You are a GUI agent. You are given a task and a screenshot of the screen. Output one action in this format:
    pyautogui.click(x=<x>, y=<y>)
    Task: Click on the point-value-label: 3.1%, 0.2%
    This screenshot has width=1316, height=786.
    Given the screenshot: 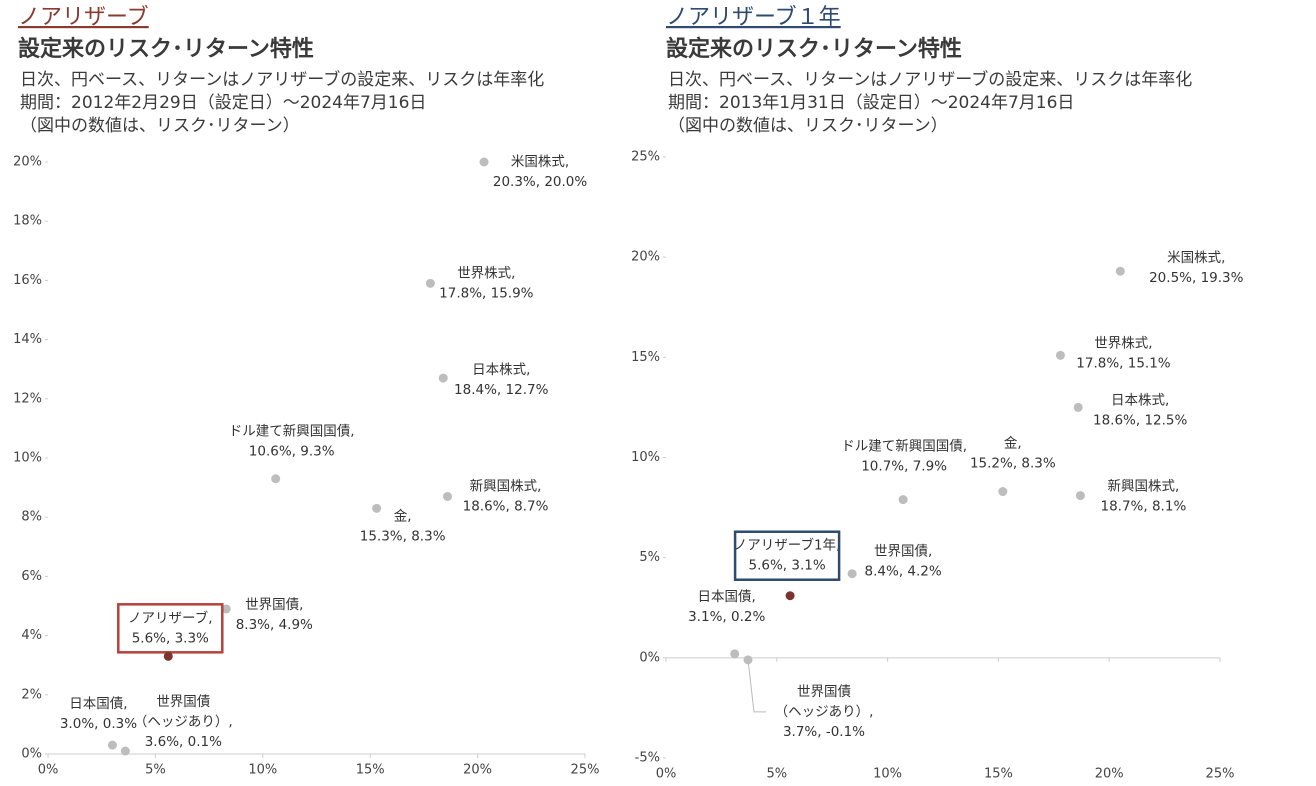 What is the action you would take?
    pyautogui.click(x=726, y=617)
    